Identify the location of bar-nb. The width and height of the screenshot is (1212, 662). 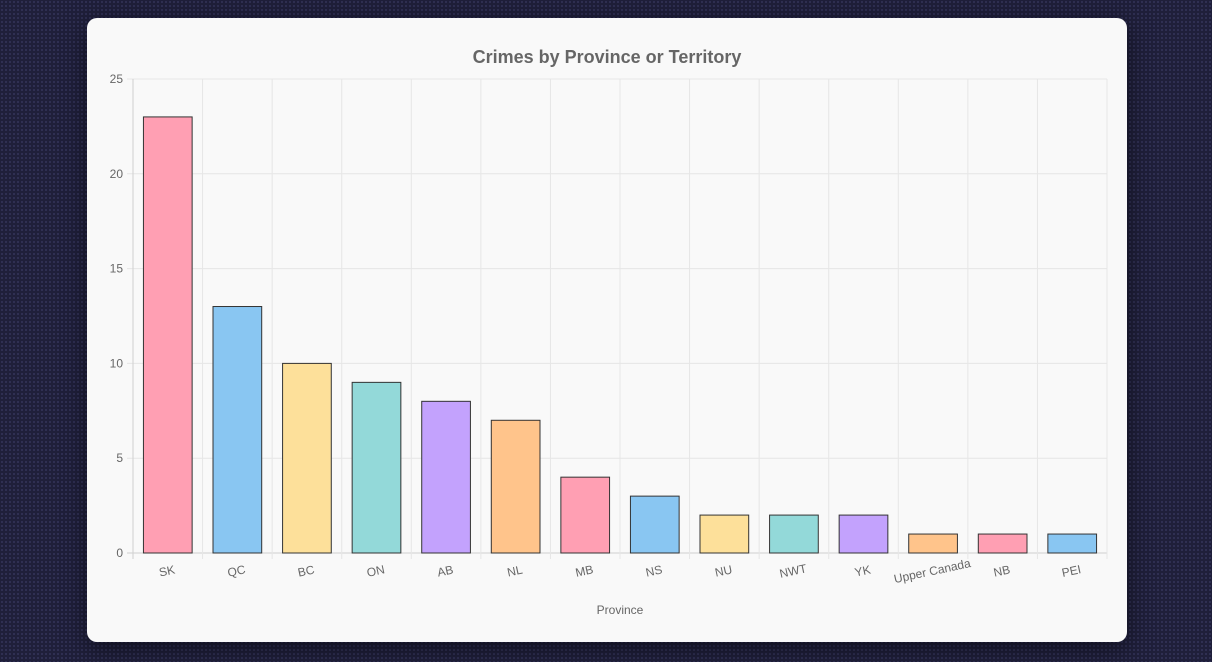
(1002, 543).